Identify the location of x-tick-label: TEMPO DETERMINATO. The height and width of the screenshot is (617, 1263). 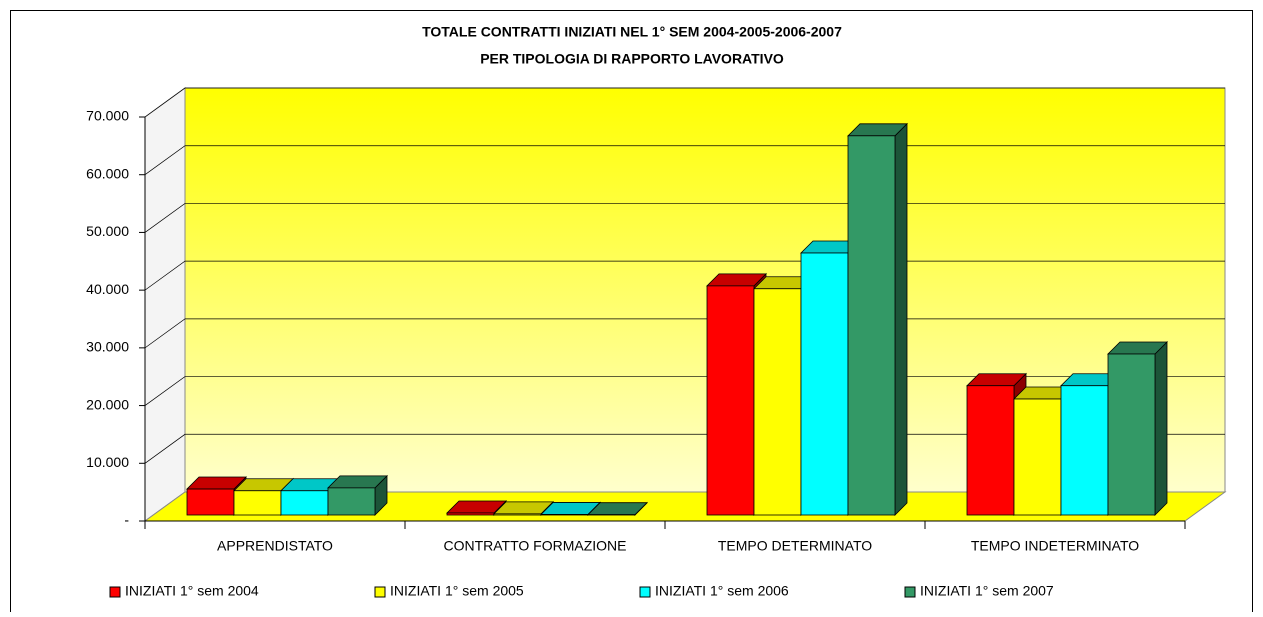
(795, 546).